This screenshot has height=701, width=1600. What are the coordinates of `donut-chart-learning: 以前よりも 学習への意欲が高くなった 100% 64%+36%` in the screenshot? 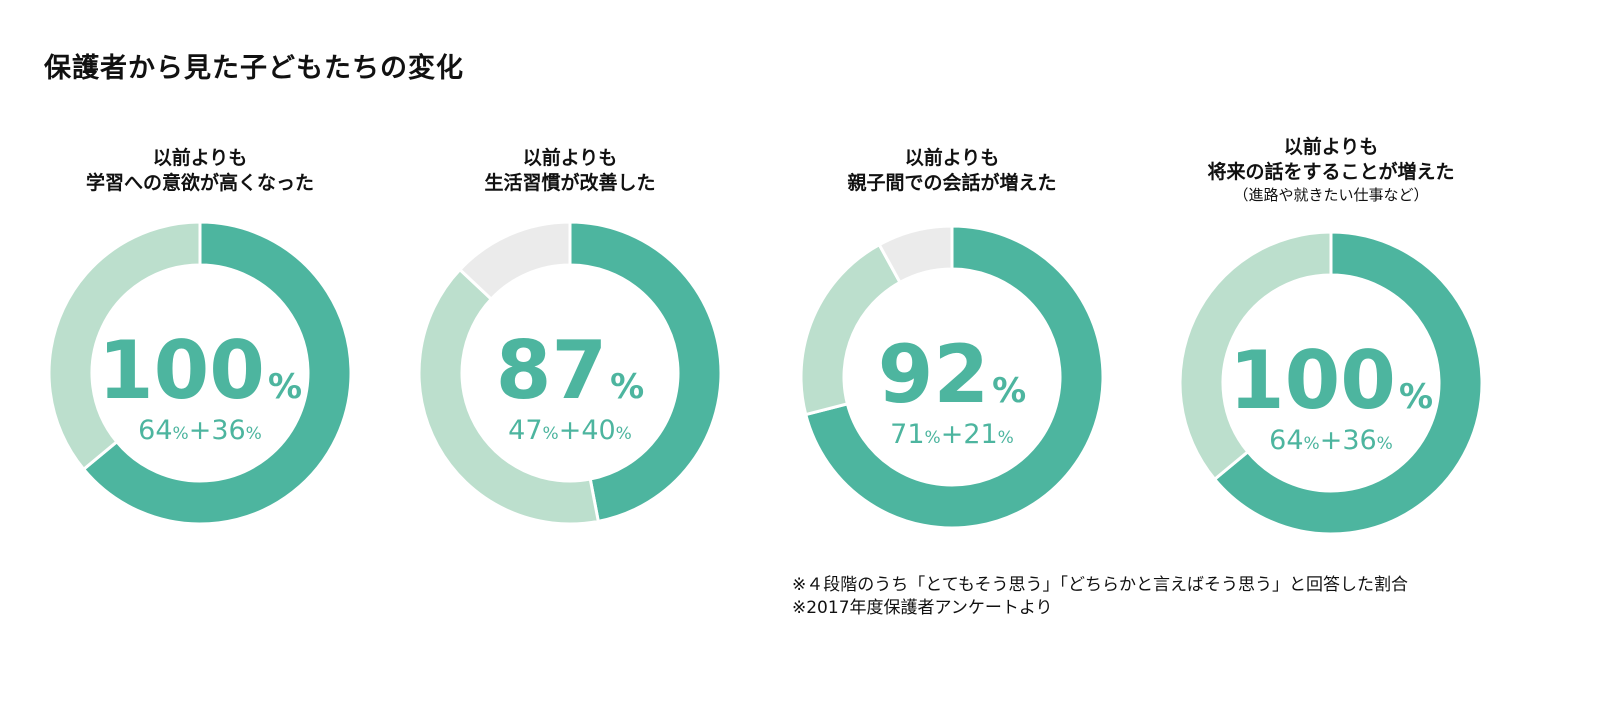 It's located at (200, 338).